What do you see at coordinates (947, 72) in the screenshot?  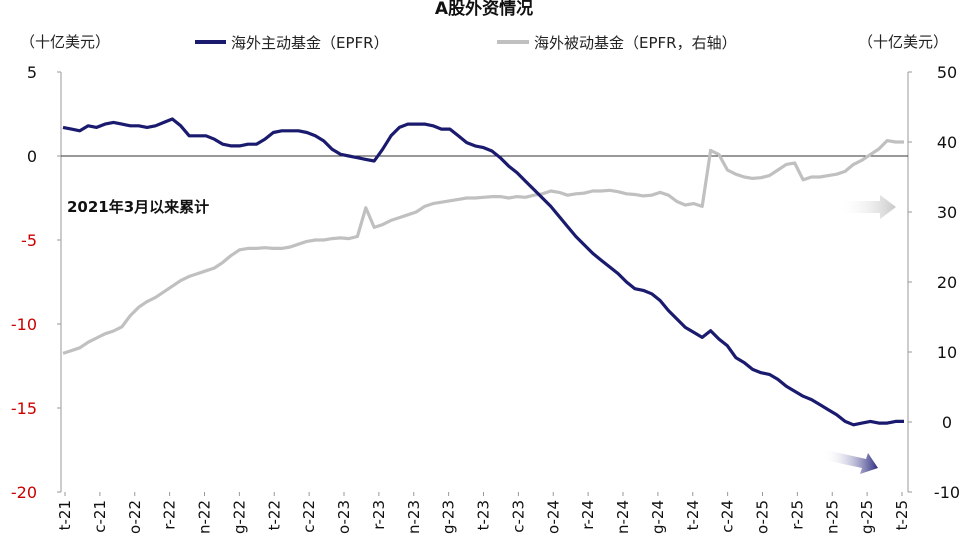 I see `right-tick-label: 50` at bounding box center [947, 72].